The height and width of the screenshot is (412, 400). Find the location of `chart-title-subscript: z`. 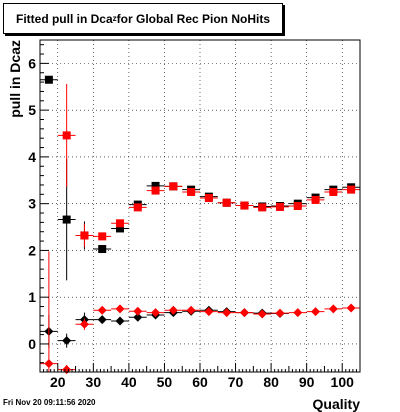

chart-title-subscript: z is located at coordinates (114, 18).